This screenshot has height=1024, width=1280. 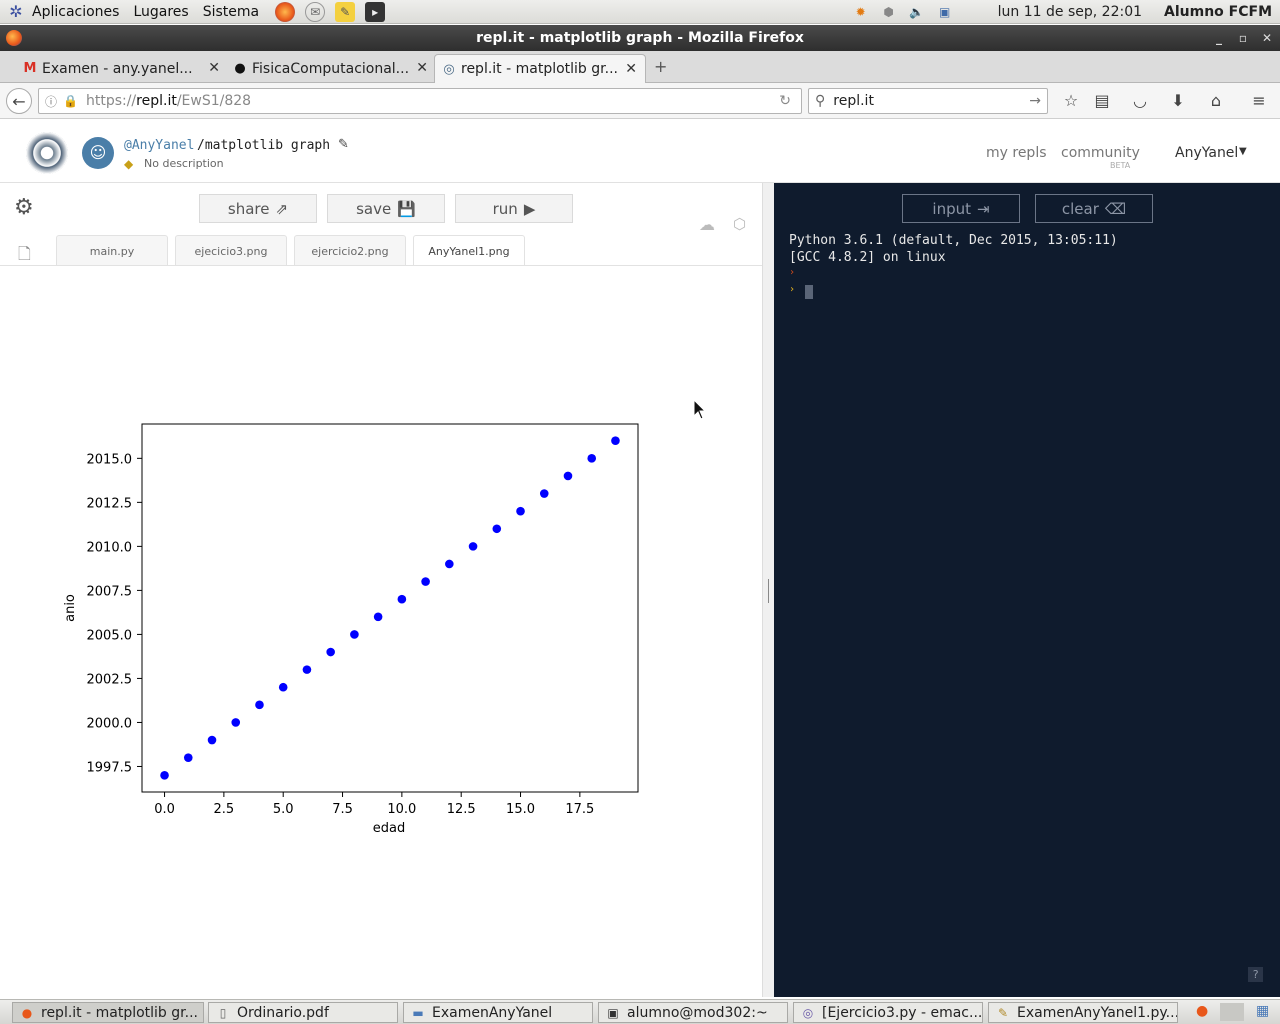 What do you see at coordinates (156, 101) in the screenshot?
I see `url-host: repl.it` at bounding box center [156, 101].